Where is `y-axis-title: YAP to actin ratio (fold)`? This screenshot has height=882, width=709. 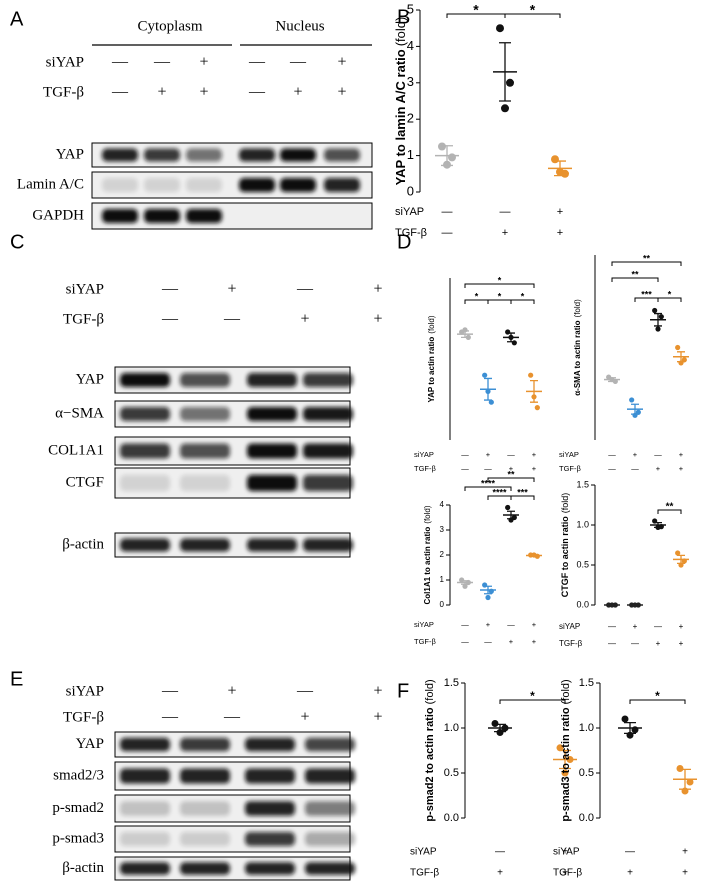 y-axis-title: YAP to actin ratio (fold) is located at coordinates (431, 358).